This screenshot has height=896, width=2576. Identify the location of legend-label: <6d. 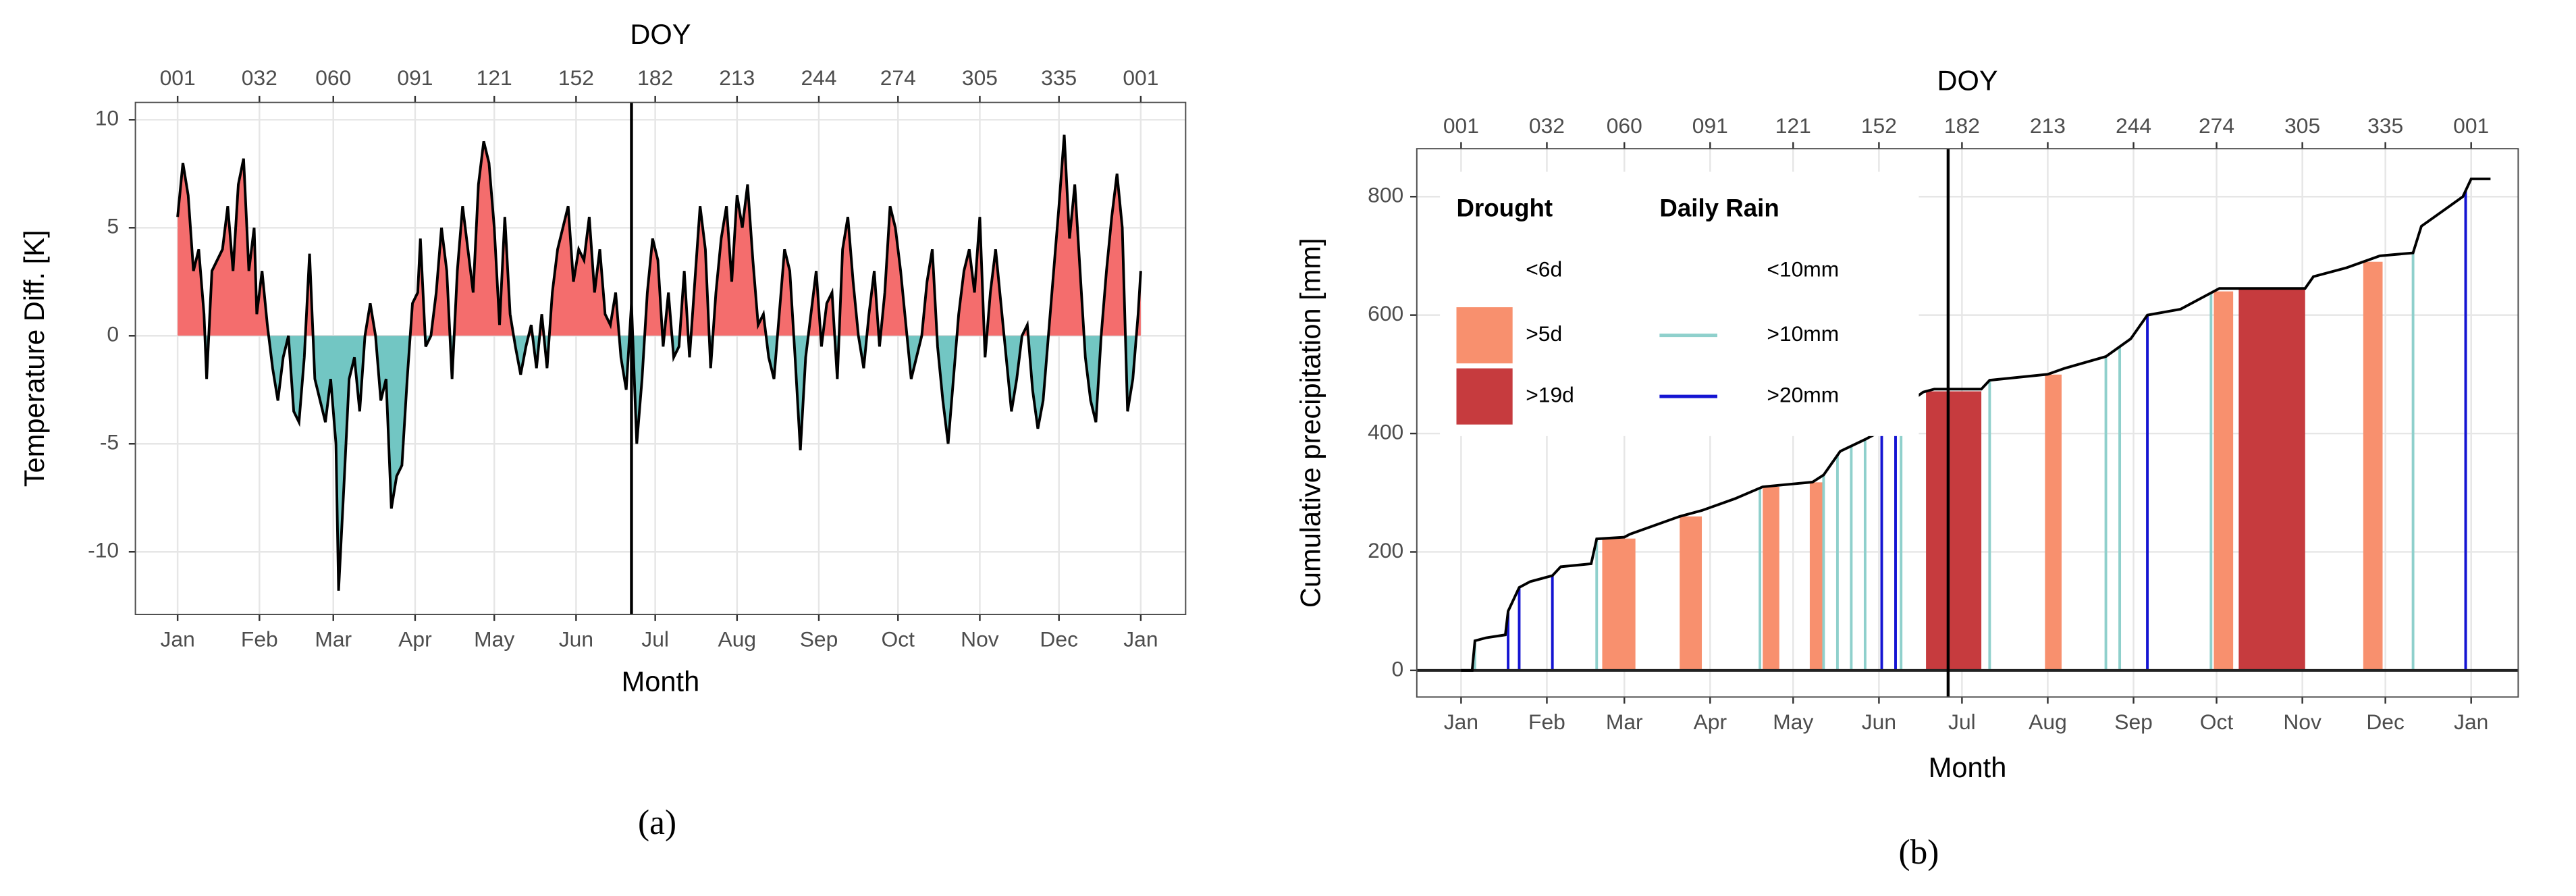
(1544, 269).